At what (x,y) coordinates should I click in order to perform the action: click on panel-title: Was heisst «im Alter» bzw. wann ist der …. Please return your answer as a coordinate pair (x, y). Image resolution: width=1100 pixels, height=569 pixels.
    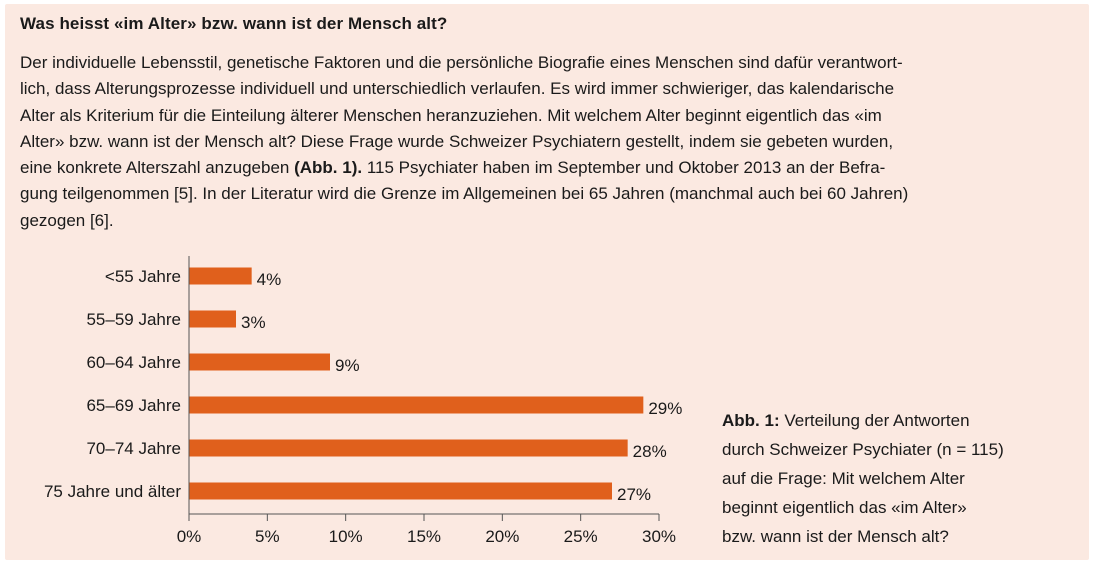
    Looking at the image, I should click on (234, 23).